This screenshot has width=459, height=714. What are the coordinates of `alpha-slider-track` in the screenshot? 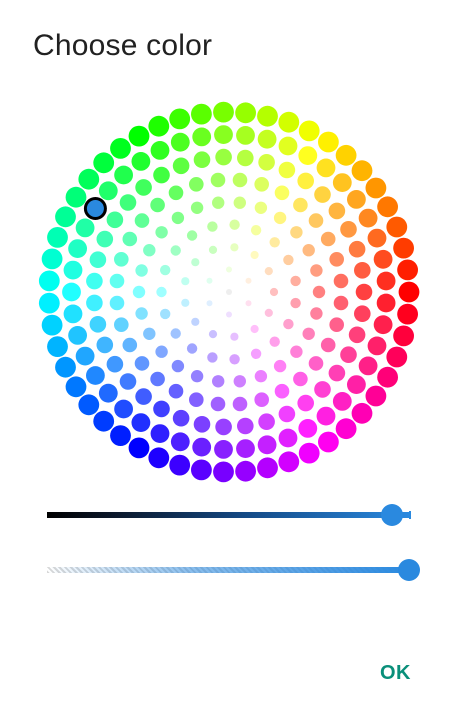 It's located at (228, 570).